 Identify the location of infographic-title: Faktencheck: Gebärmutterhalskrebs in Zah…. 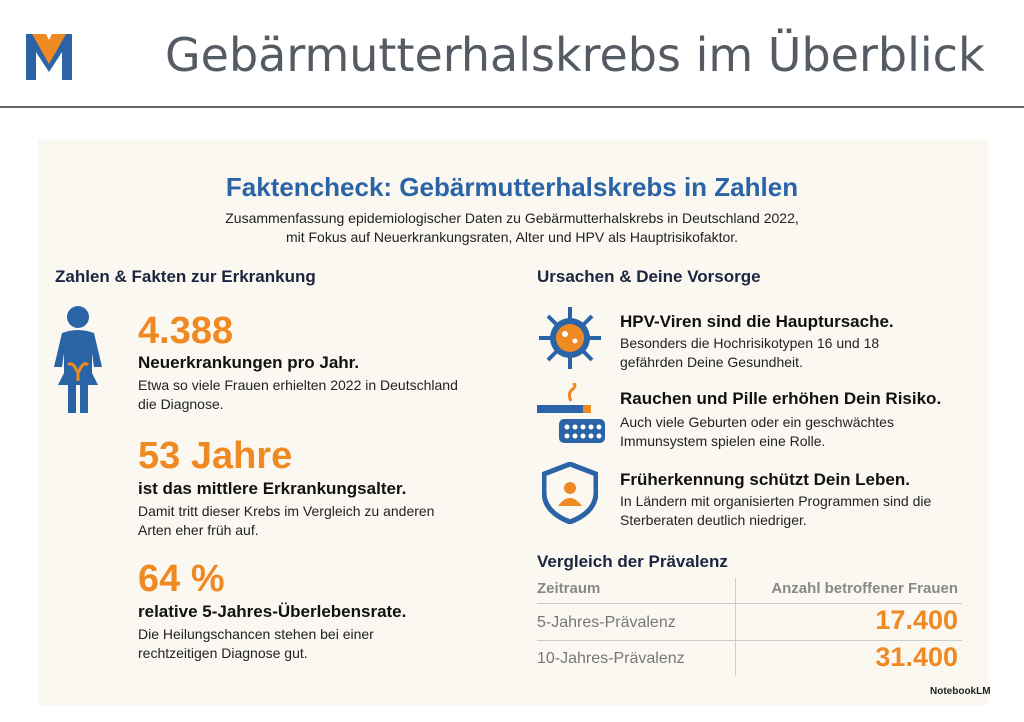
(512, 187).